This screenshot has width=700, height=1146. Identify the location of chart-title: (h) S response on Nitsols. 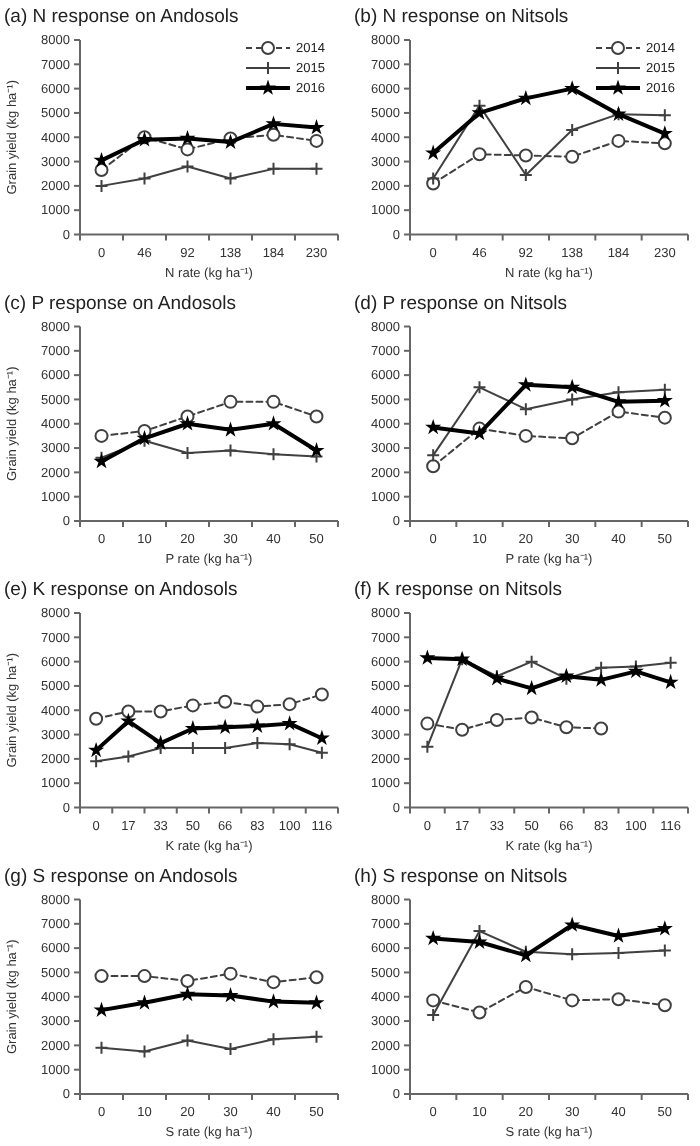
(461, 876).